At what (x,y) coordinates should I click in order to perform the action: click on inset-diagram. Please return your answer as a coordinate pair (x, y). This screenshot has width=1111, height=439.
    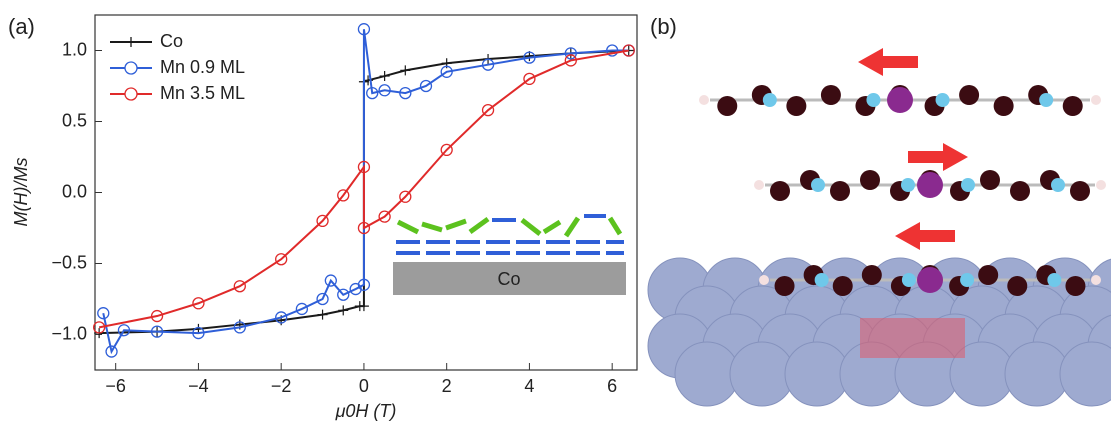
    Looking at the image, I should click on (509, 254).